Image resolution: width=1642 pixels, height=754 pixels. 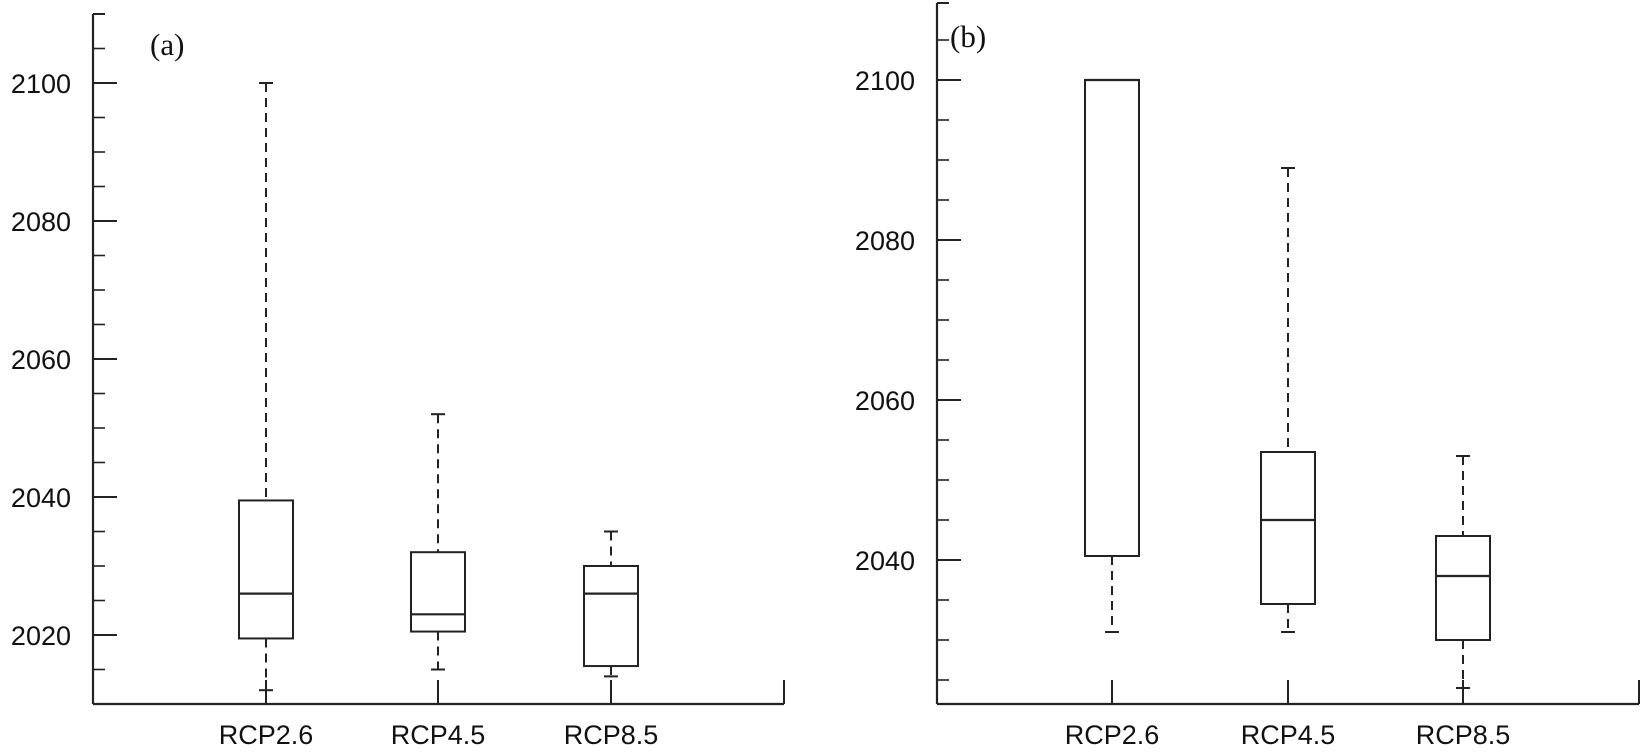 What do you see at coordinates (41, 636) in the screenshot?
I see `y-tick-label: 2020` at bounding box center [41, 636].